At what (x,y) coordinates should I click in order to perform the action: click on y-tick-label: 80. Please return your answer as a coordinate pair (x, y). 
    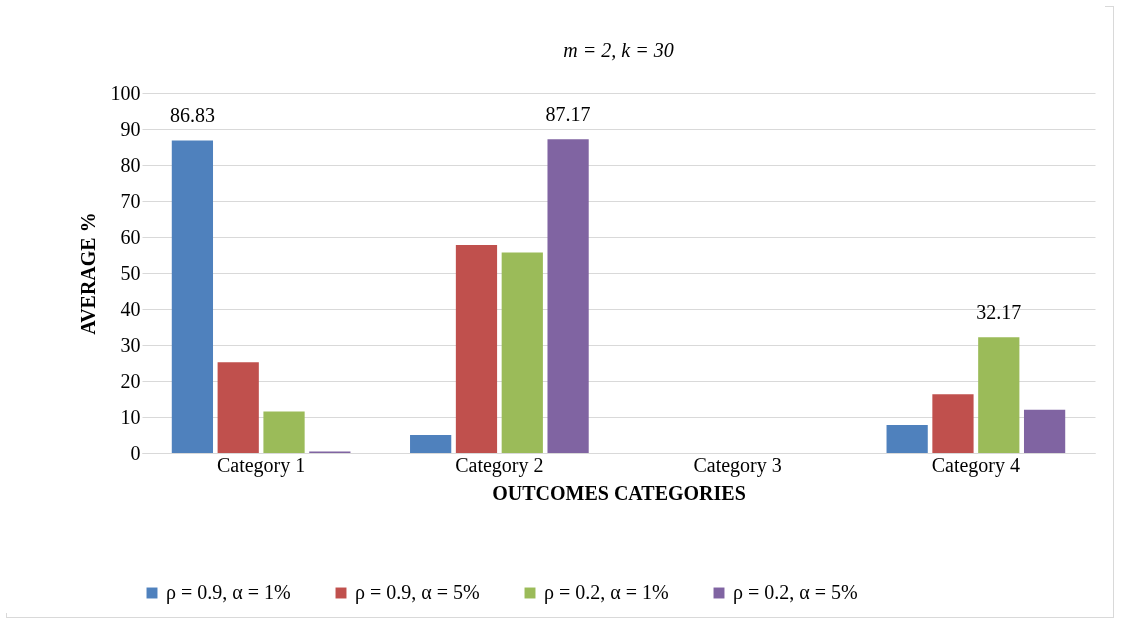
    Looking at the image, I should click on (130, 164).